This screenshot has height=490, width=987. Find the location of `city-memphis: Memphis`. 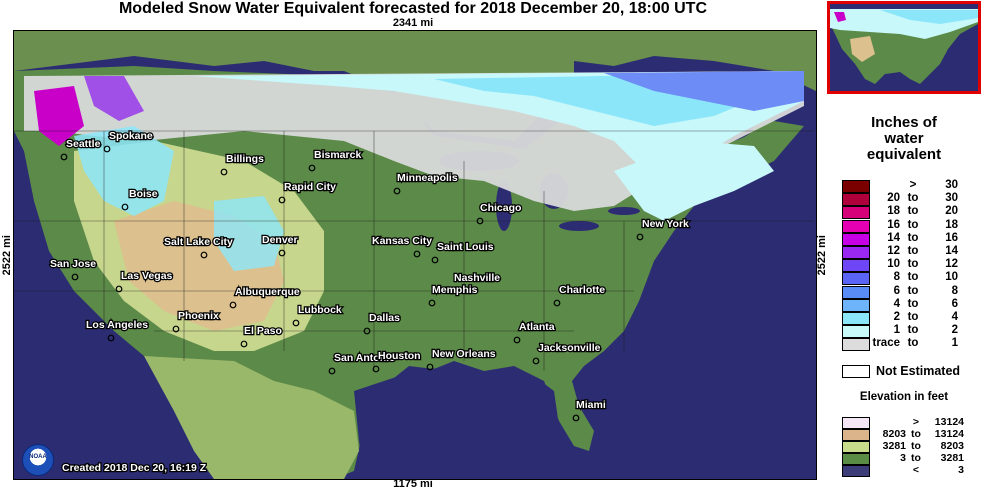

city-memphis: Memphis is located at coordinates (453, 295).